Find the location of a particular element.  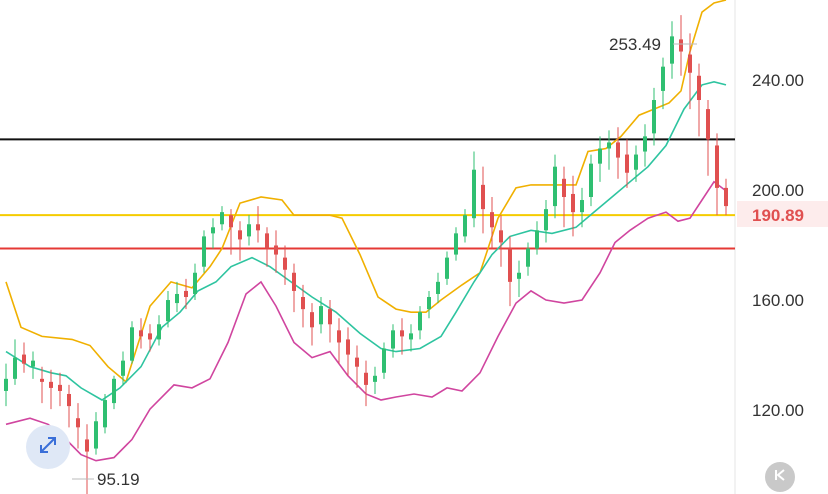

high-label: 253.49 is located at coordinates (635, 44).